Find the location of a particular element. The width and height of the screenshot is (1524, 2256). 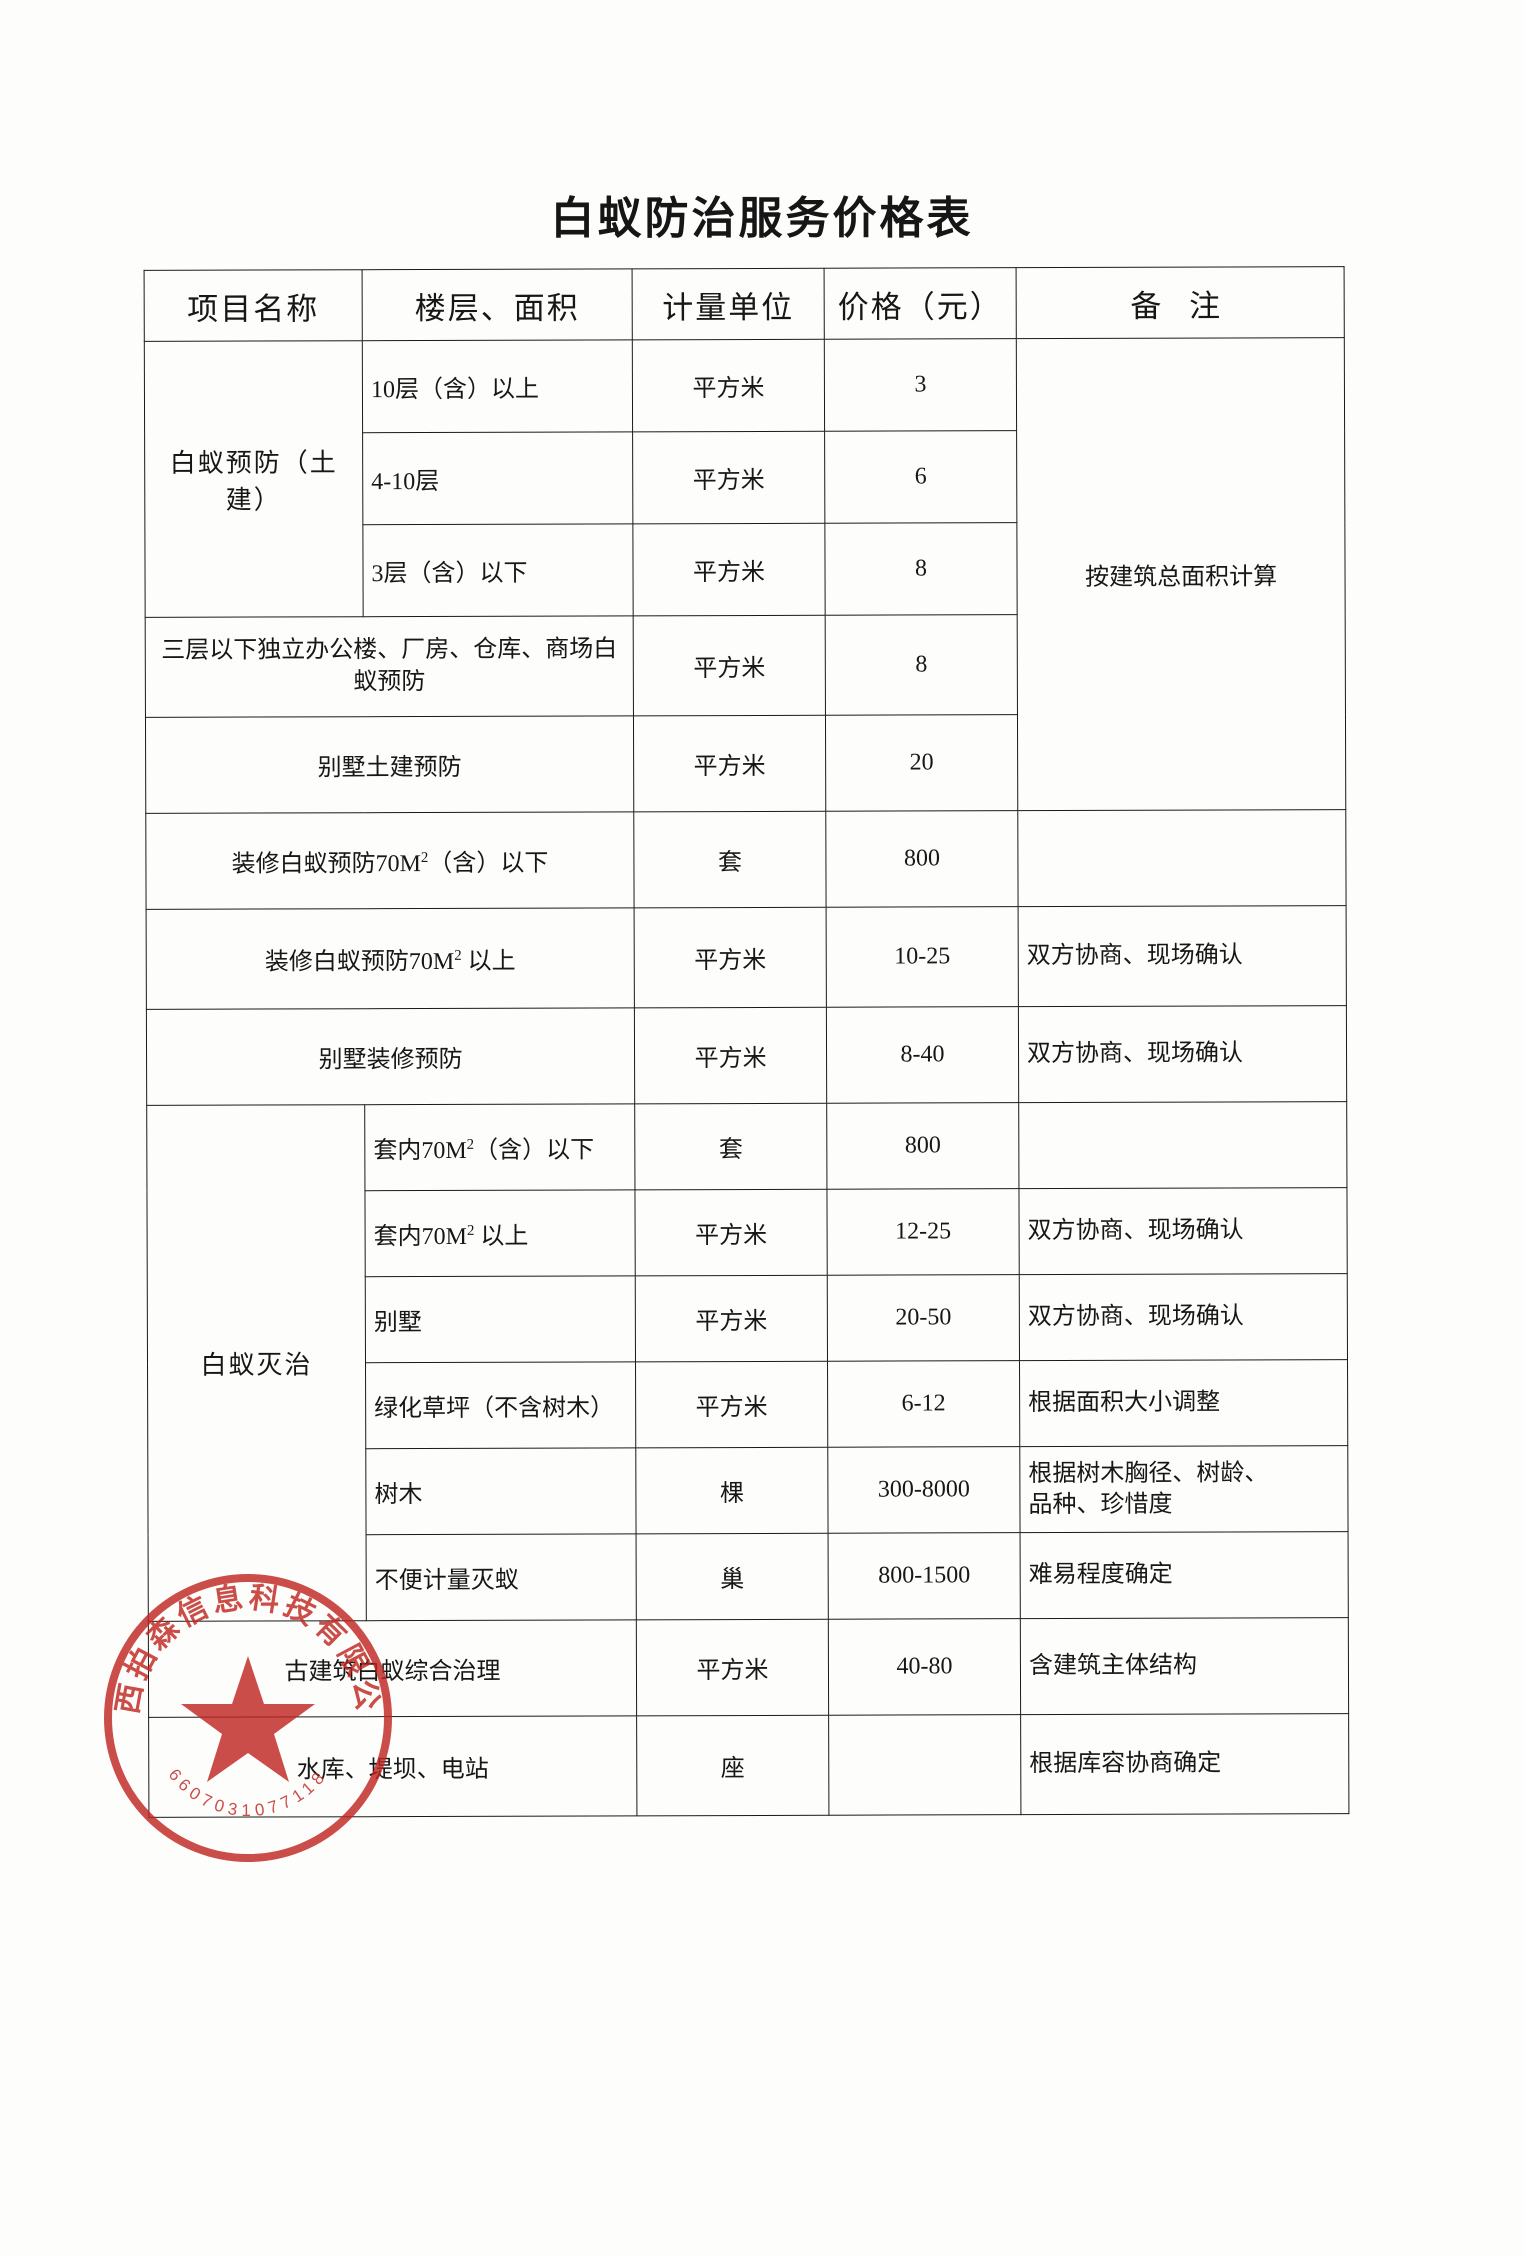

scope-cell: 10层（含）以上 is located at coordinates (497, 386).